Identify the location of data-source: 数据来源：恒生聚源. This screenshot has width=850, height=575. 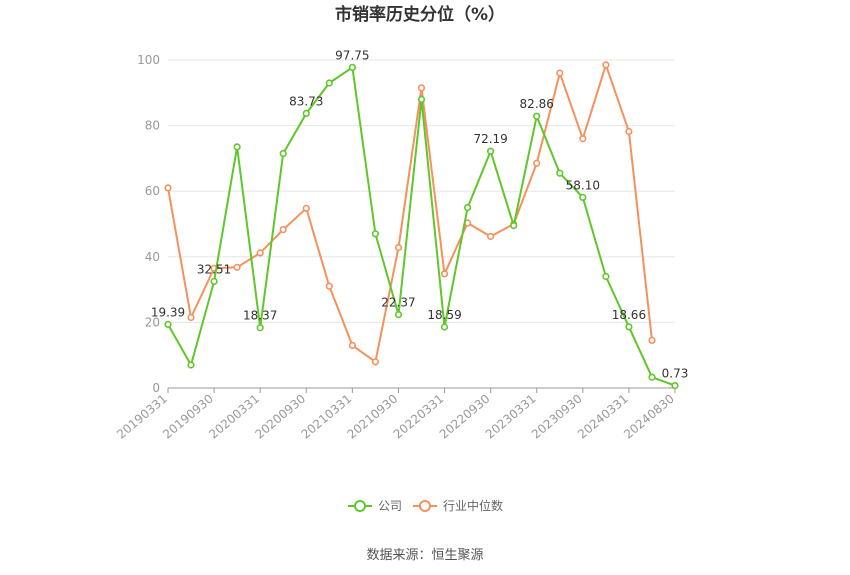
(424, 555).